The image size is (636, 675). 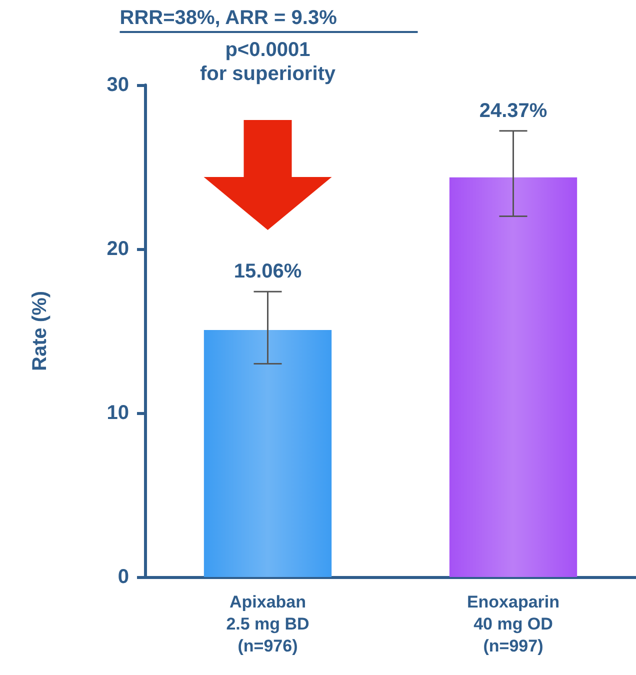 What do you see at coordinates (117, 249) in the screenshot?
I see `y-tick-label: 20` at bounding box center [117, 249].